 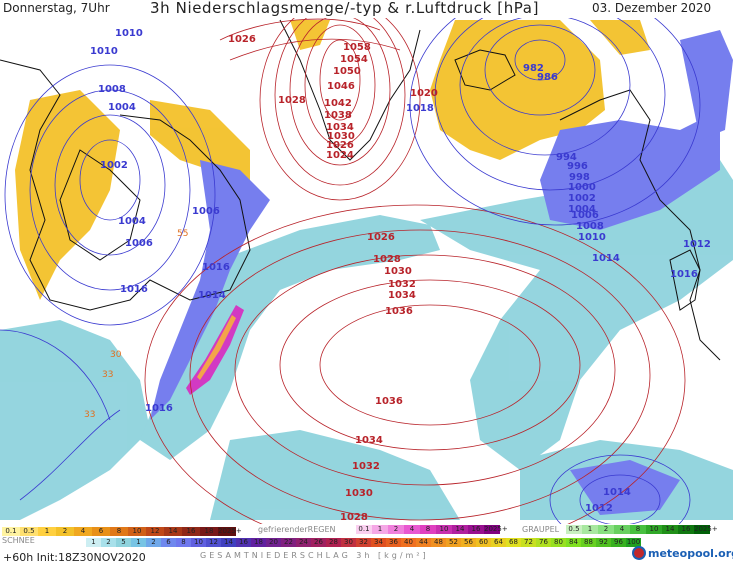 I want to click on legend-cell: 36, so click(x=393, y=542).